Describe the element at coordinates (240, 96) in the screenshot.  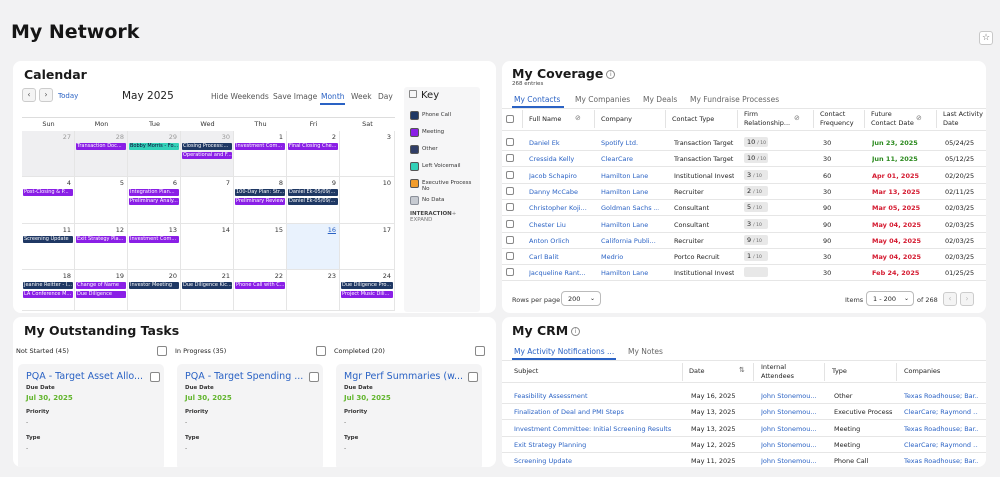
I see `hide-weekends-button: Hide Weekends` at that location.